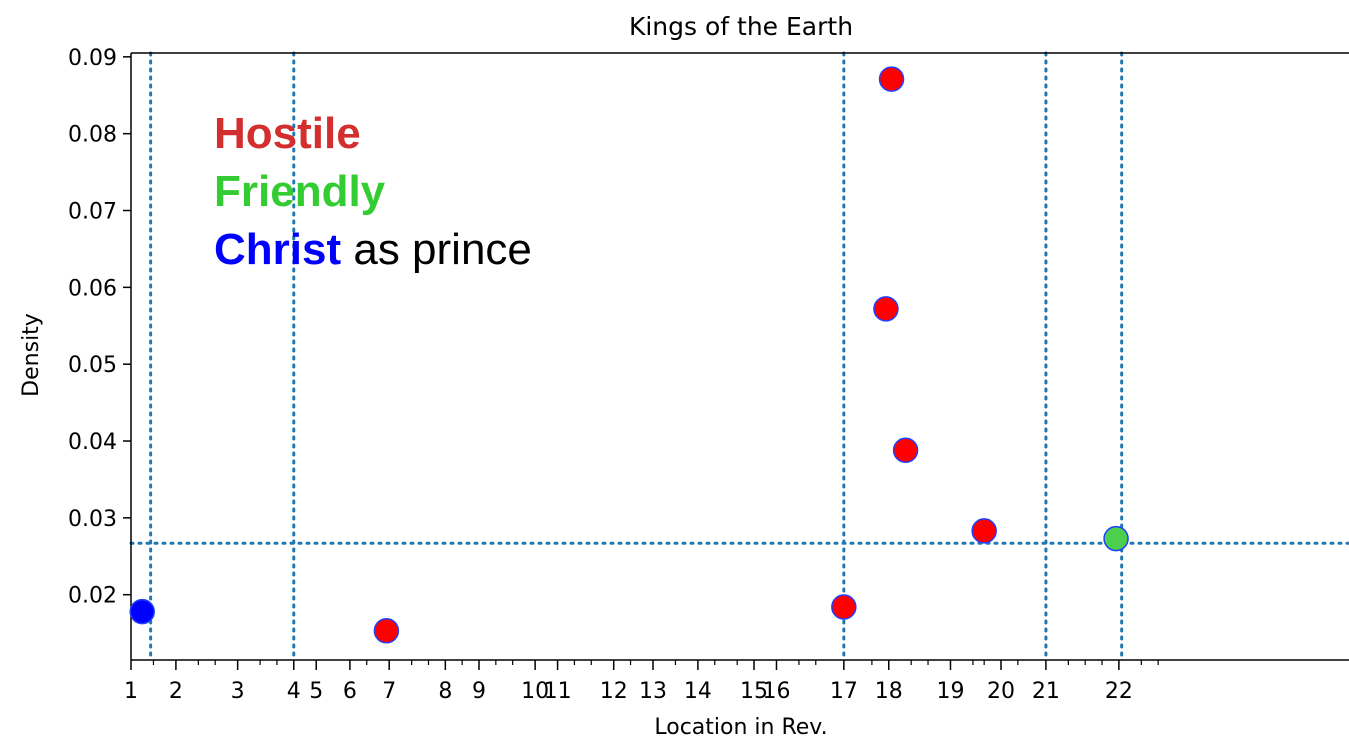  I want to click on y-axis-ticks: 0.02 0.03 0.04 0.05 0.06 0.07 0.08 0.09, so click(99, 327).